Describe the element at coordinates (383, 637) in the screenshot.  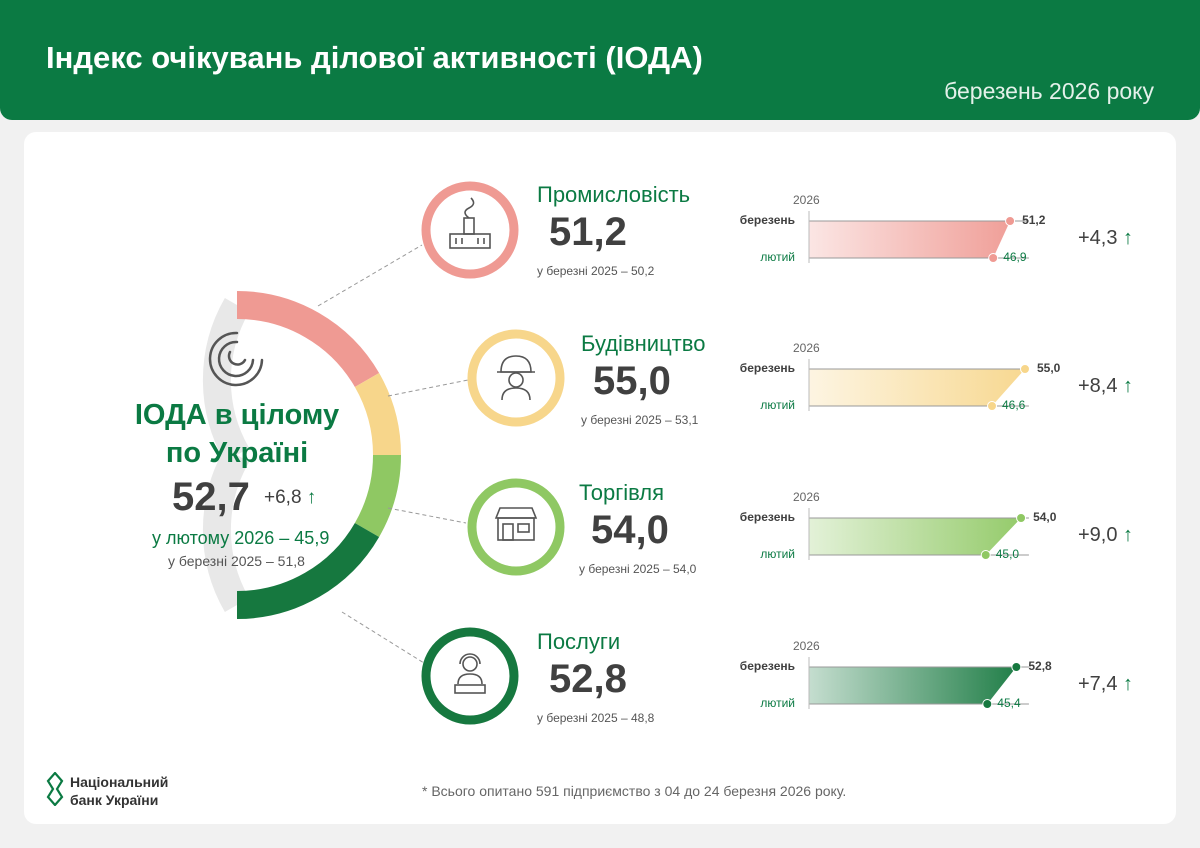
I see `connector-services` at that location.